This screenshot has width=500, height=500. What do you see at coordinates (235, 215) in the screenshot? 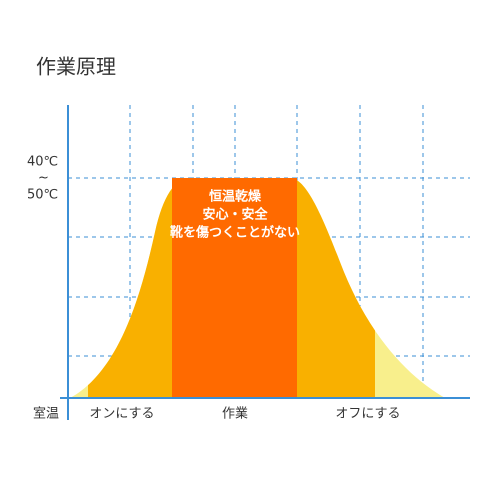
I see `center-text: 安心・安全` at bounding box center [235, 215].